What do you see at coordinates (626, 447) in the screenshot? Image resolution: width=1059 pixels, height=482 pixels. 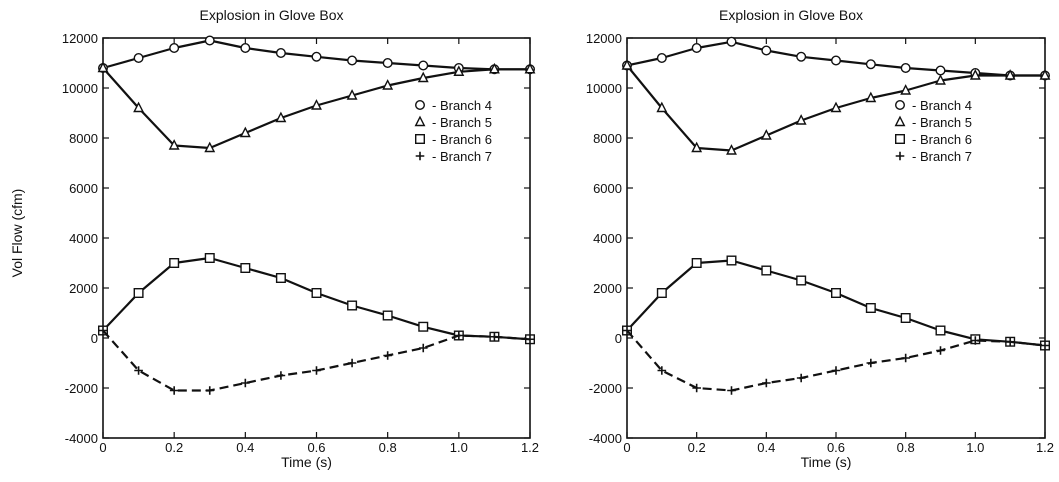 I see `x-tick-label: 0` at bounding box center [626, 447].